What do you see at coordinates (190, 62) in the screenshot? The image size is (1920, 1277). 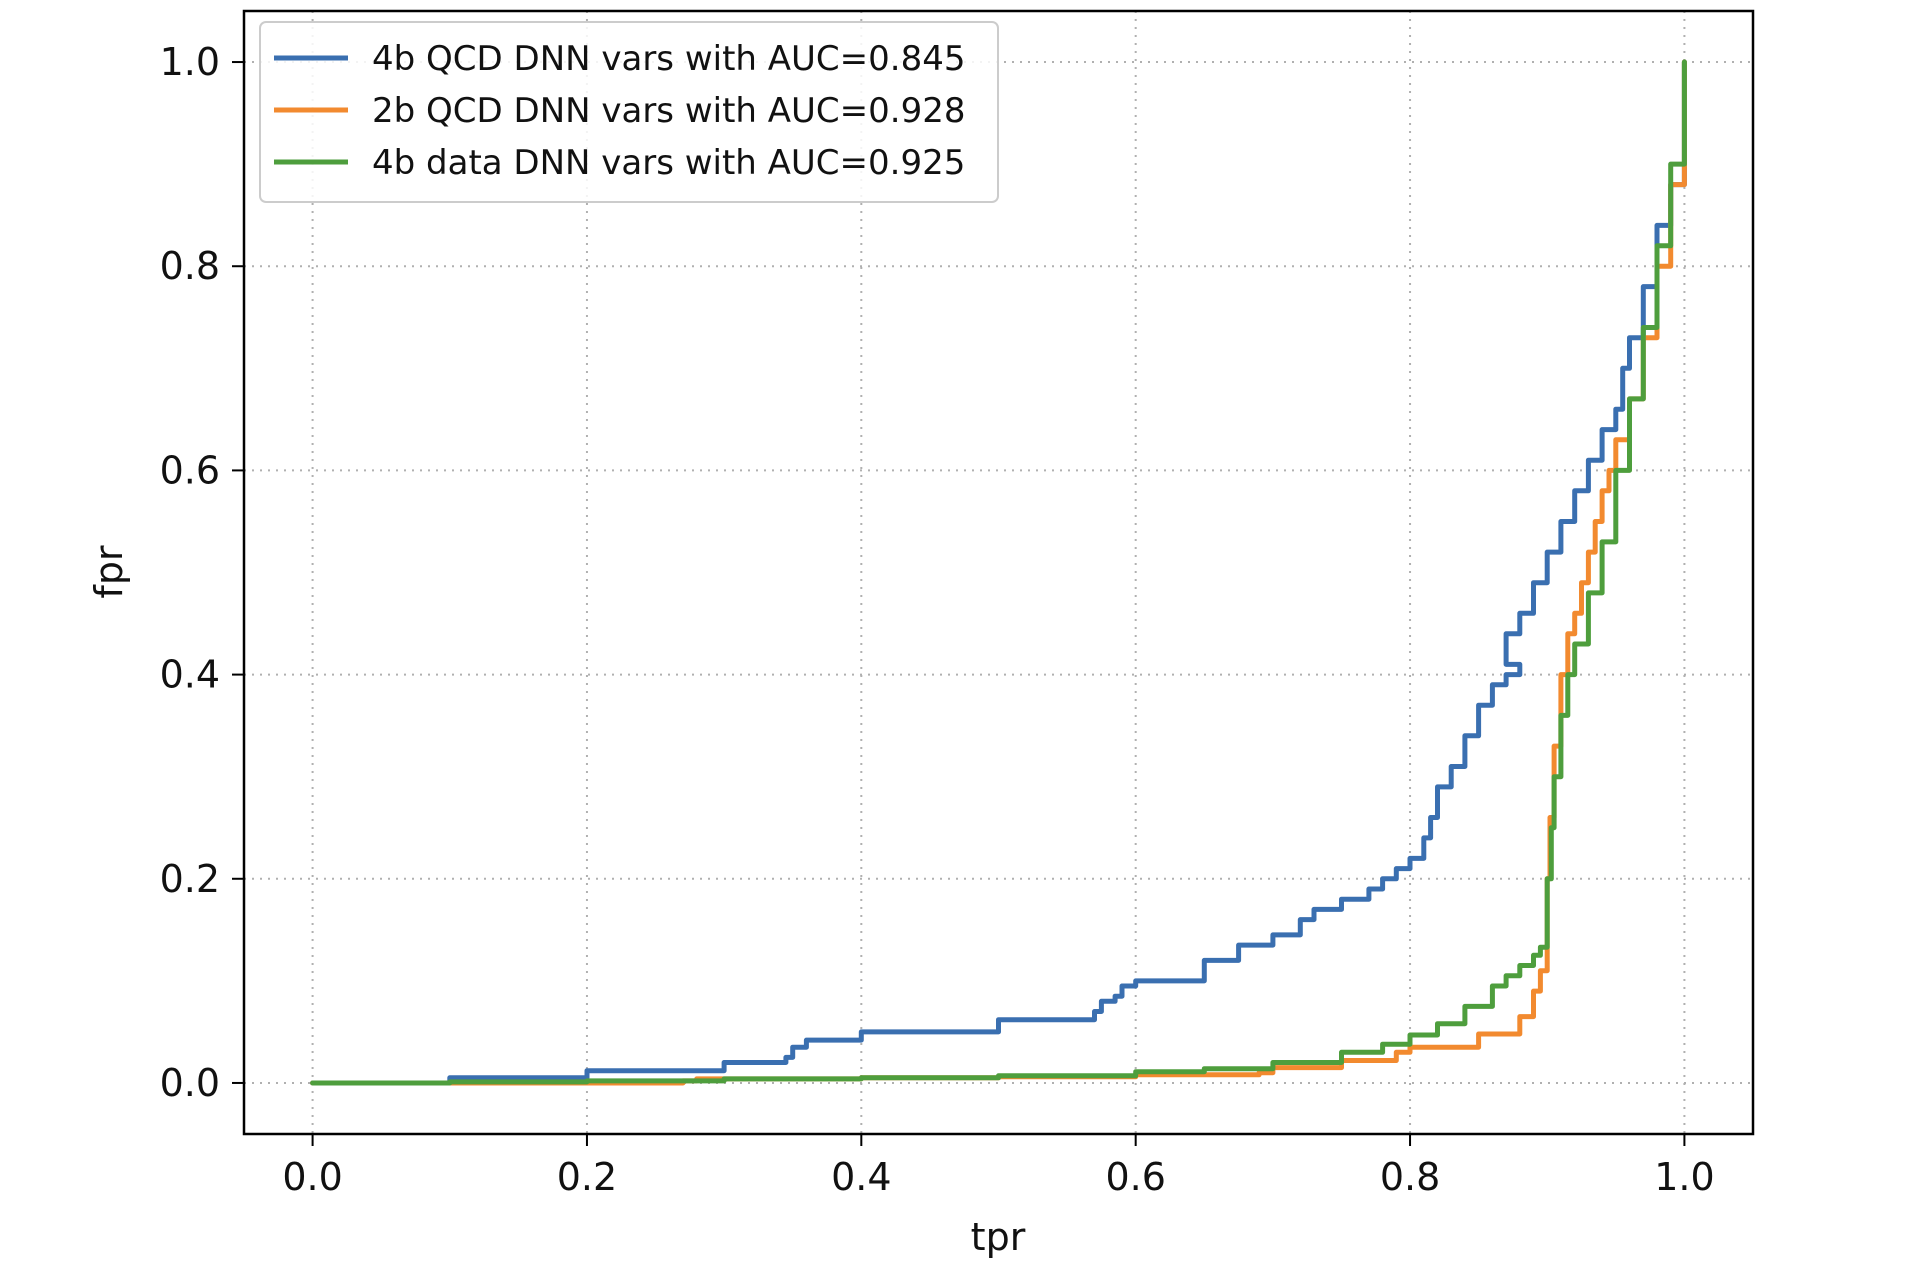 I see `y-tick-label: 1.0` at bounding box center [190, 62].